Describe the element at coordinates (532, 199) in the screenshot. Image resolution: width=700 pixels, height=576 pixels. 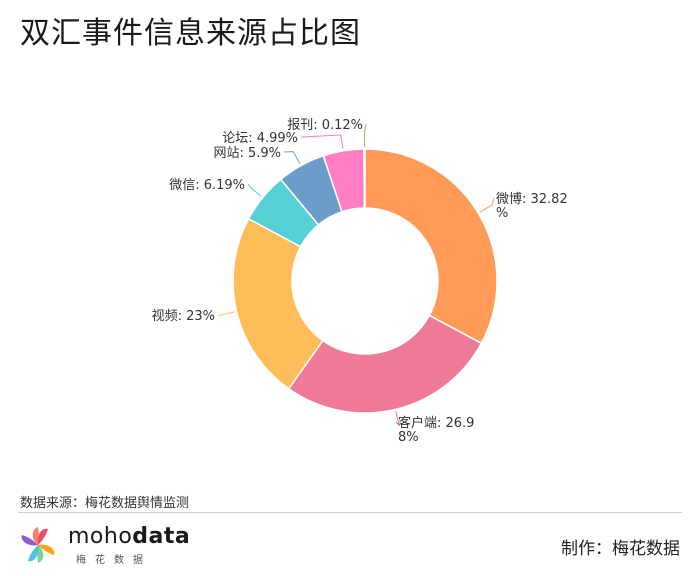
I see `slice-label-0: 微博: 32.82` at that location.